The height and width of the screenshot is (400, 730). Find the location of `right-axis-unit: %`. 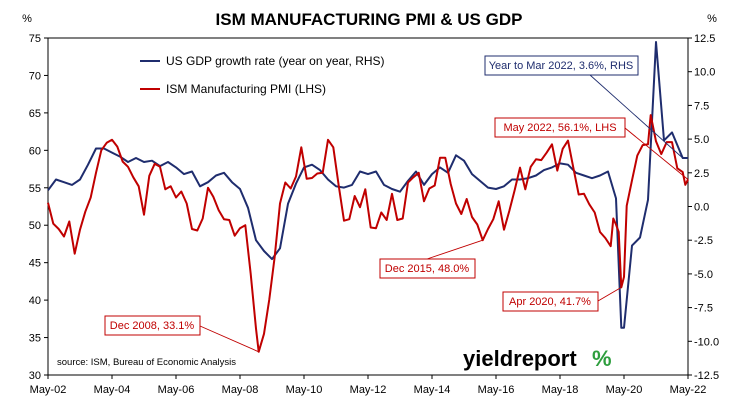

right-axis-unit: % is located at coordinates (712, 19).